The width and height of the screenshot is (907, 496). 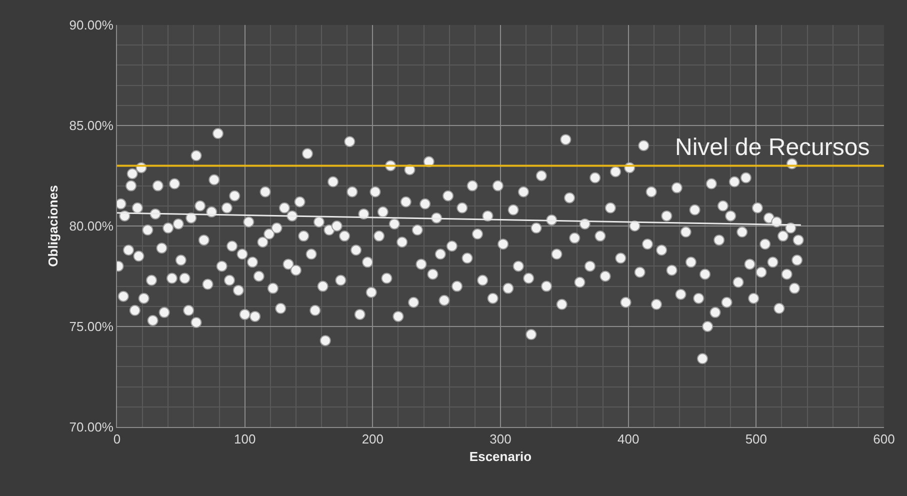 I want to click on y-tick-label: 85.00%, so click(x=91, y=126).